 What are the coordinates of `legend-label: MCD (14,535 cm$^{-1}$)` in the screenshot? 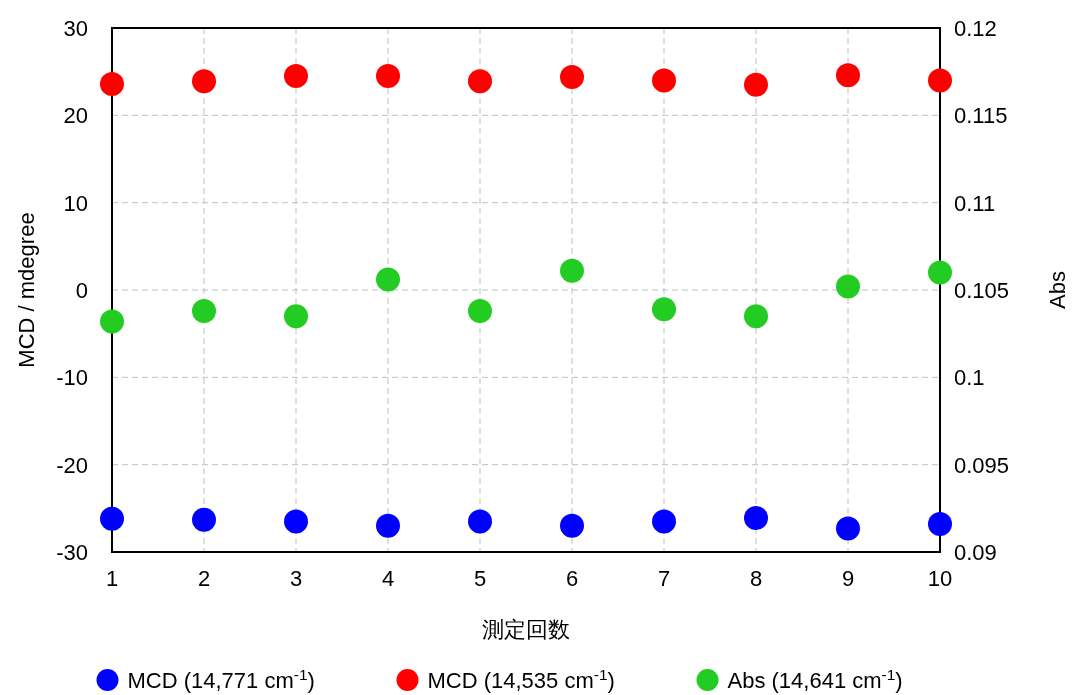 It's located at (521, 679).